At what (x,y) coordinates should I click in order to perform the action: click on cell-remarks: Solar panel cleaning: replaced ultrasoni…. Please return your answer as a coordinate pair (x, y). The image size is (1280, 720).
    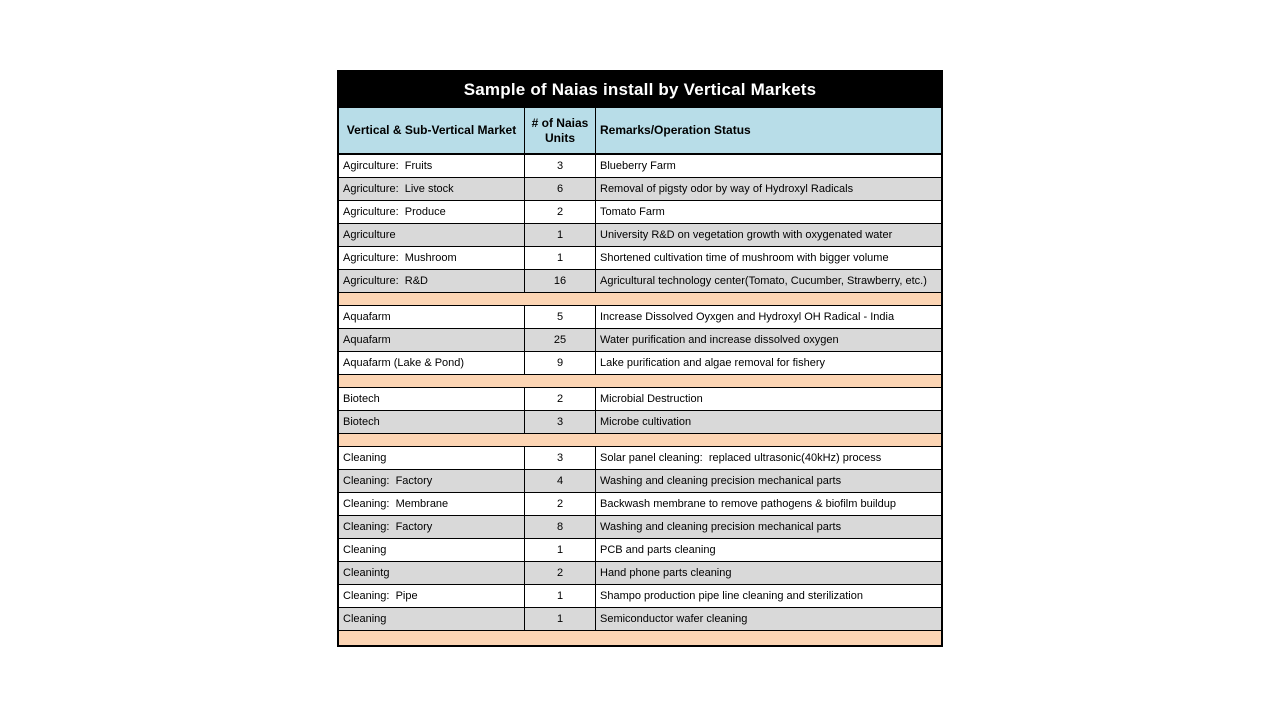
    Looking at the image, I should click on (768, 458).